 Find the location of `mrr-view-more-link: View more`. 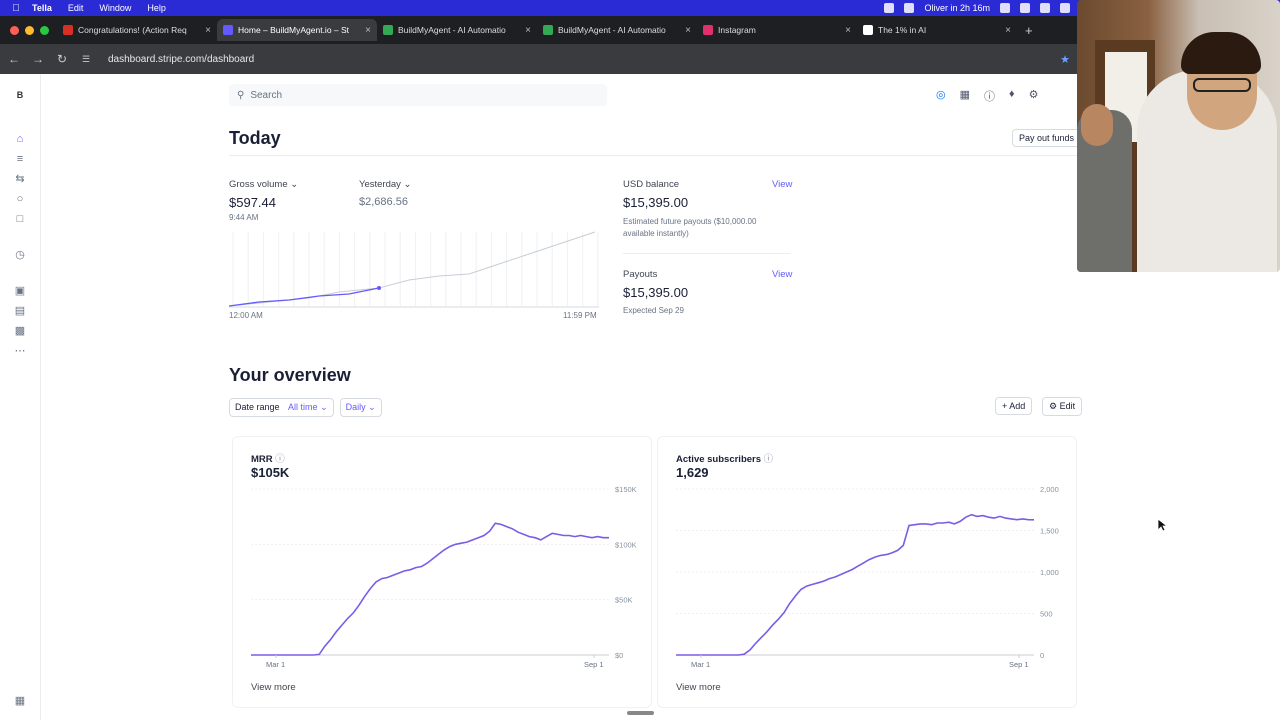

mrr-view-more-link: View more is located at coordinates (273, 687).